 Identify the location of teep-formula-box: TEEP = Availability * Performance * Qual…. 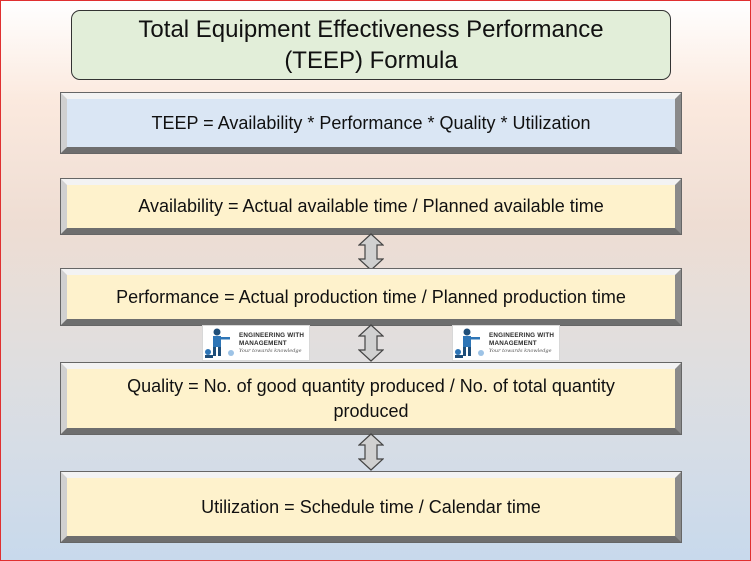
(371, 123).